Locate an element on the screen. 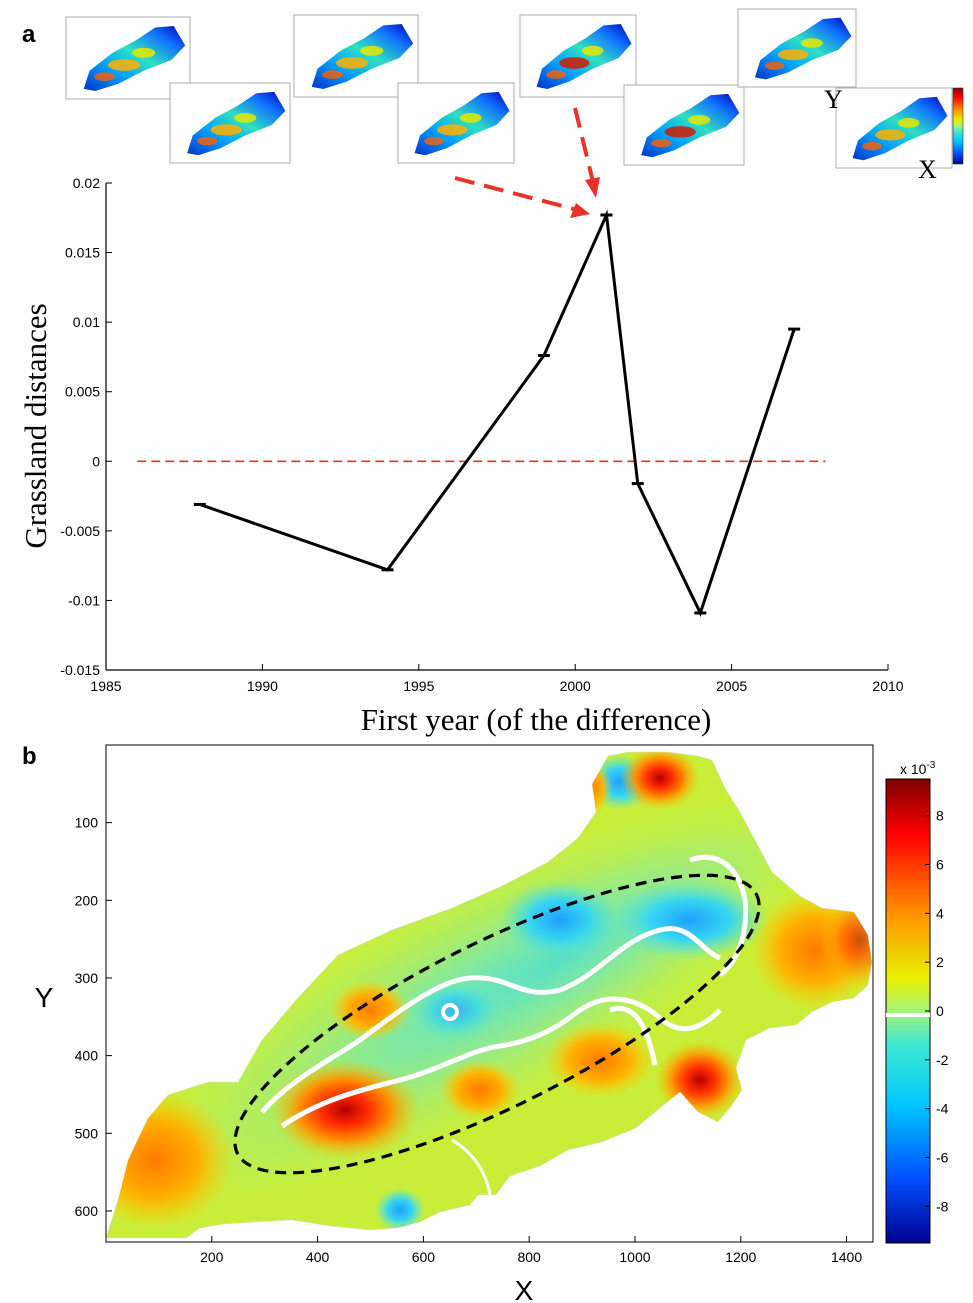 The height and width of the screenshot is (1303, 973). x-tick-label: 1985 is located at coordinates (105, 686).